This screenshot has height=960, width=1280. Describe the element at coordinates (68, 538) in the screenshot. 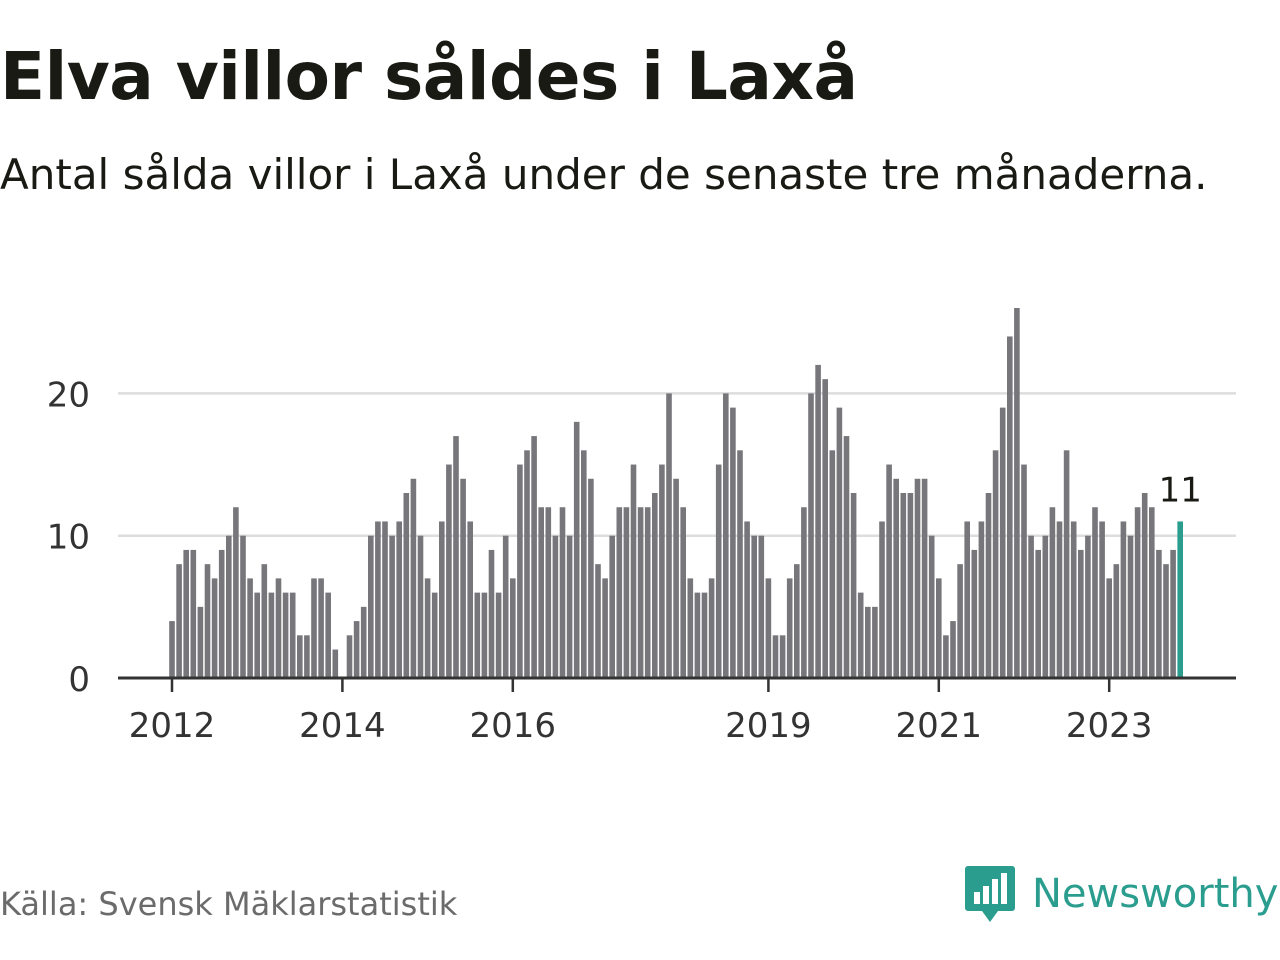

I see `y-tick-label: 10` at that location.